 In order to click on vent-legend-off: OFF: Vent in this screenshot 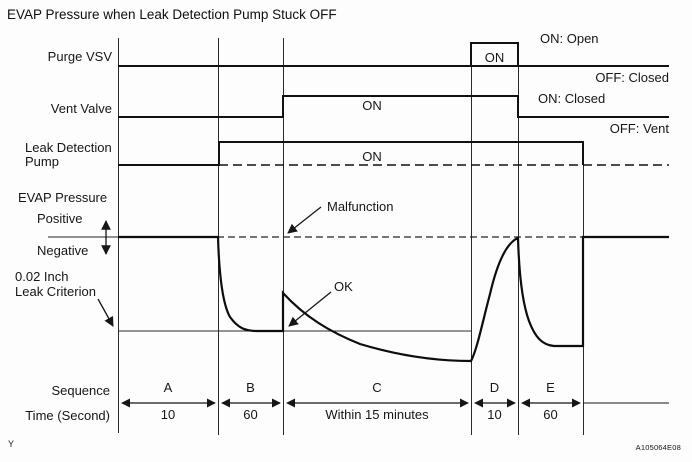, I will do `click(639, 128)`.